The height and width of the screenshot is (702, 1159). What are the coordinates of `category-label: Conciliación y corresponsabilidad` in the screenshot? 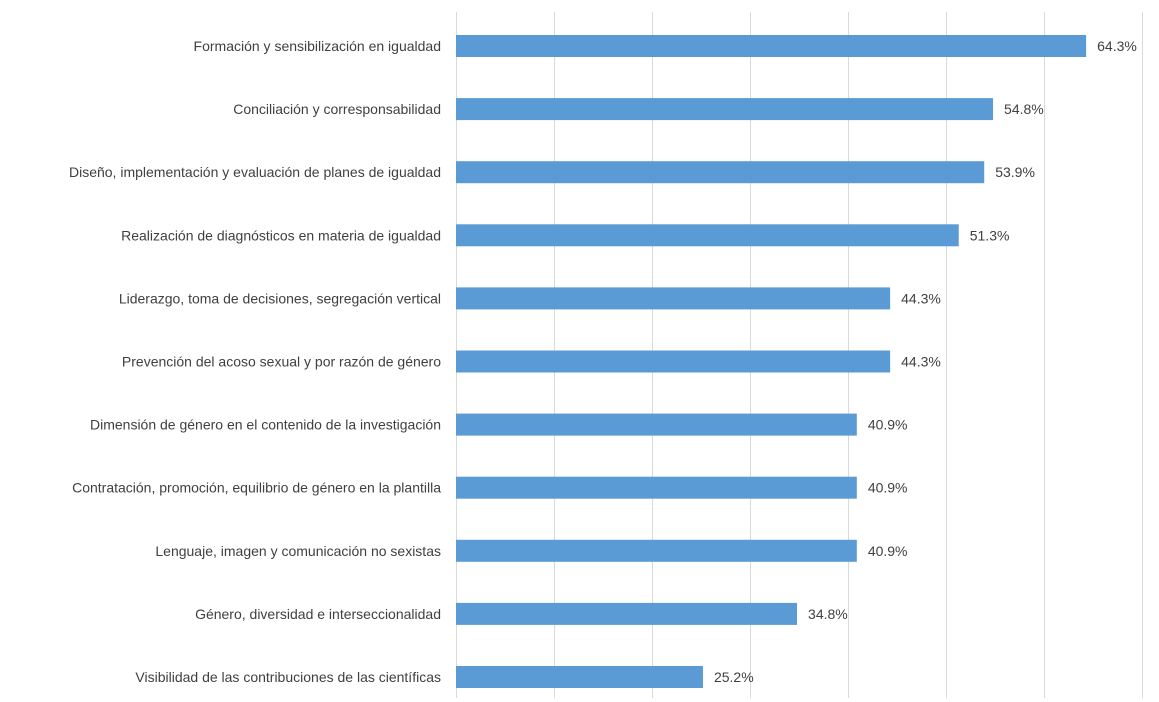 It's located at (337, 109).